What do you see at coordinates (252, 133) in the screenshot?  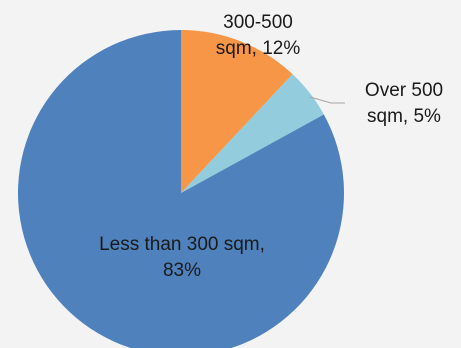 I see `pie-slice-over-500-sqm` at bounding box center [252, 133].